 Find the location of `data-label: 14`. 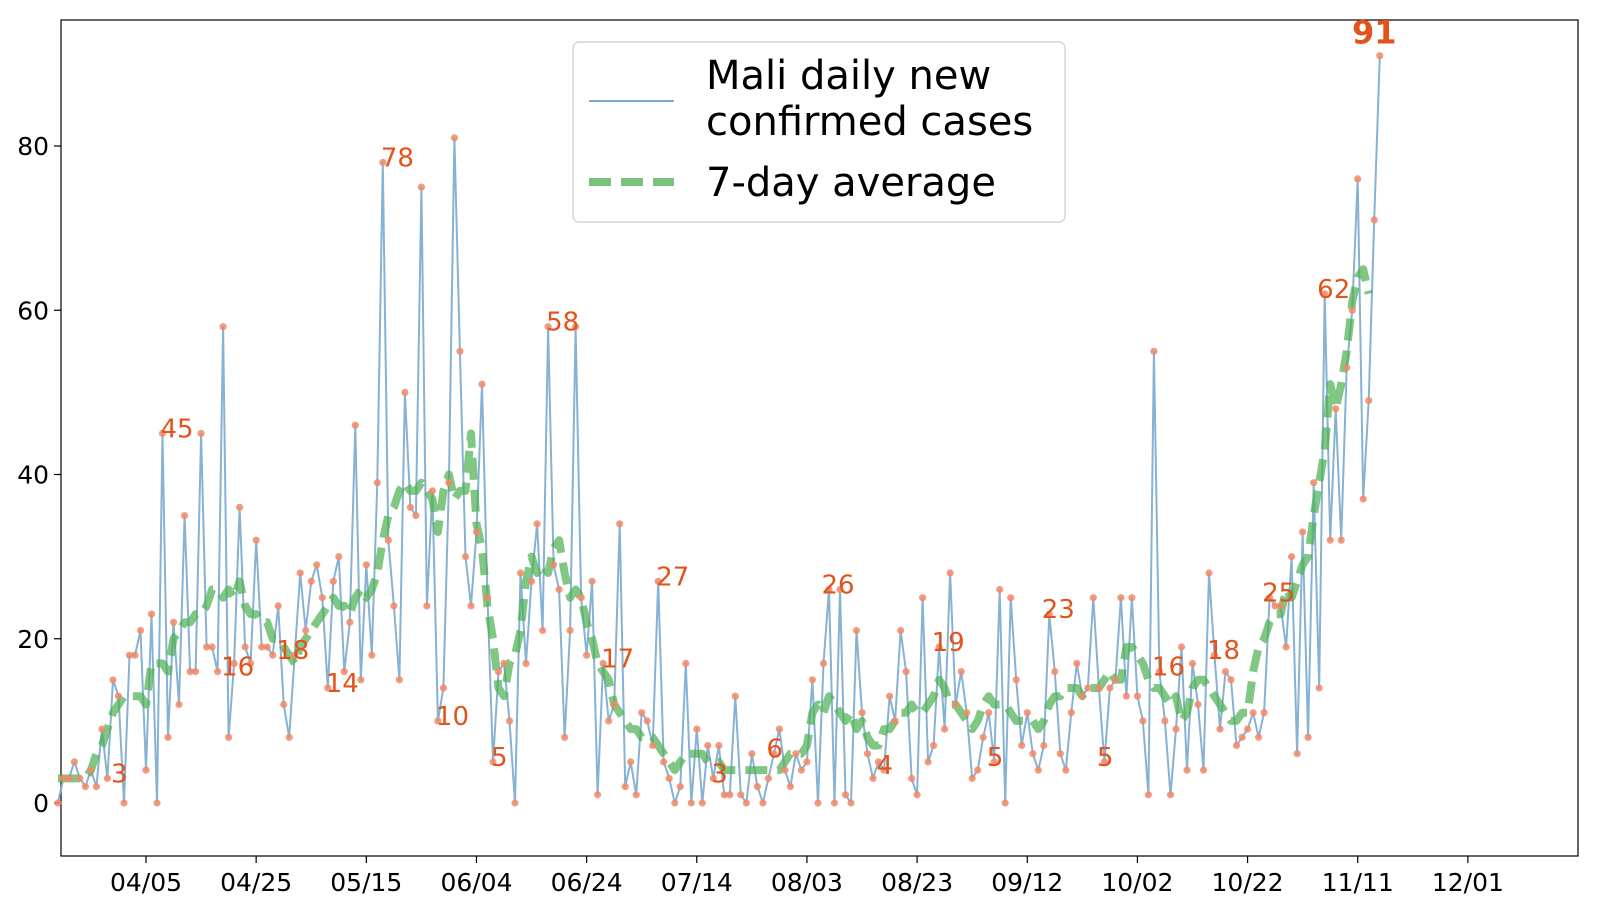

data-label: 14 is located at coordinates (342, 684).